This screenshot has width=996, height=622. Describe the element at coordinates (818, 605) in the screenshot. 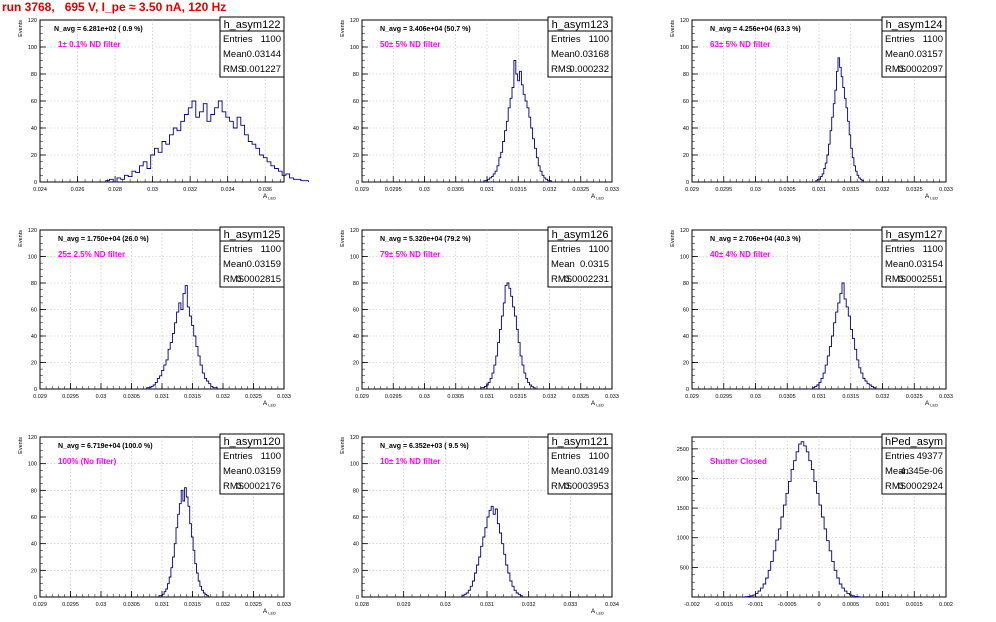

I see `x-tick-label: 0` at that location.